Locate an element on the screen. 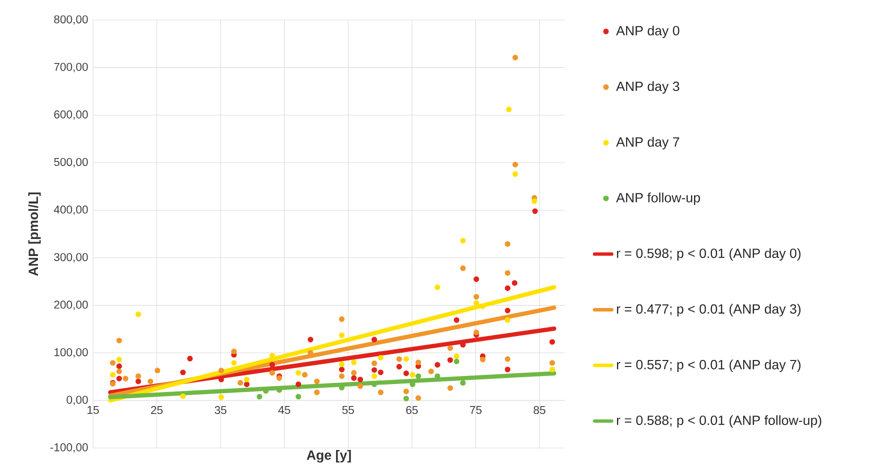  x-tick-label: 65 is located at coordinates (412, 410).